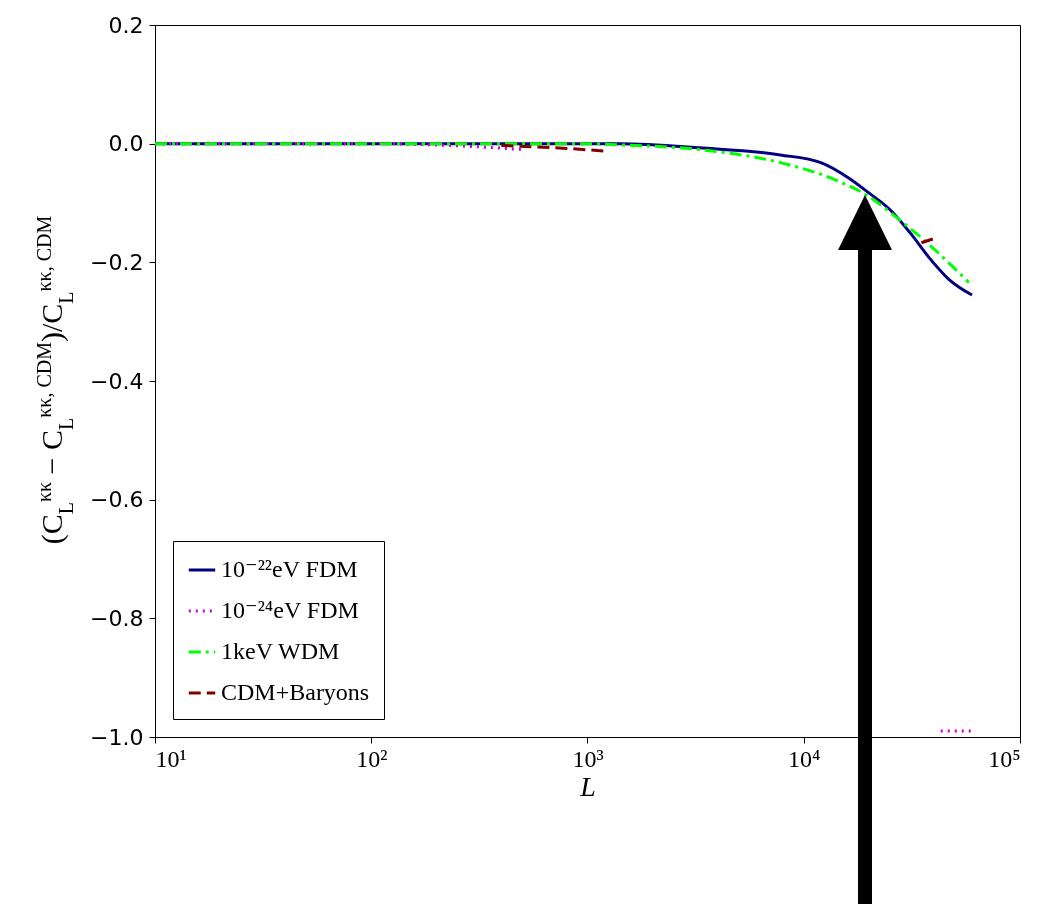  Describe the element at coordinates (290, 610) in the screenshot. I see `legend-label: 10⁻²⁴eV FDM` at that location.